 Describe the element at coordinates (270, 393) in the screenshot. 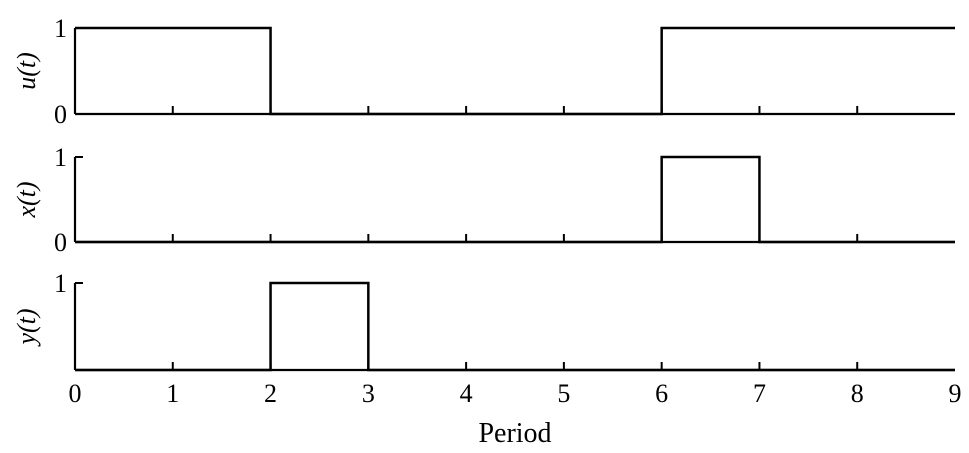

I see `x-tick-label: 2` at that location.